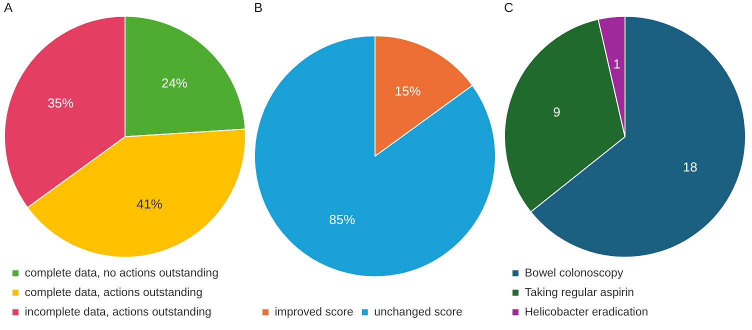 The height and width of the screenshot is (330, 752). I want to click on legend-label: complete data, actions outstanding, so click(113, 292).